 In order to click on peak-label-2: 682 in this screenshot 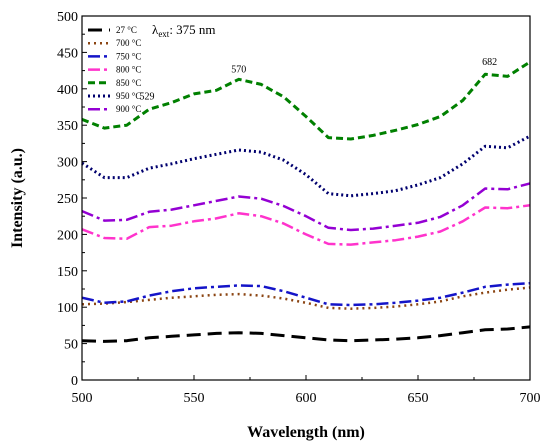, I will do `click(489, 62)`.